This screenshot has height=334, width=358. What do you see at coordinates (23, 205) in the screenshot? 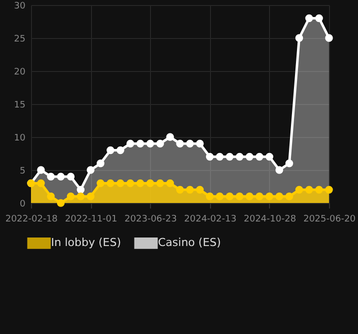
I see `y-tick-label: 0` at bounding box center [23, 205].